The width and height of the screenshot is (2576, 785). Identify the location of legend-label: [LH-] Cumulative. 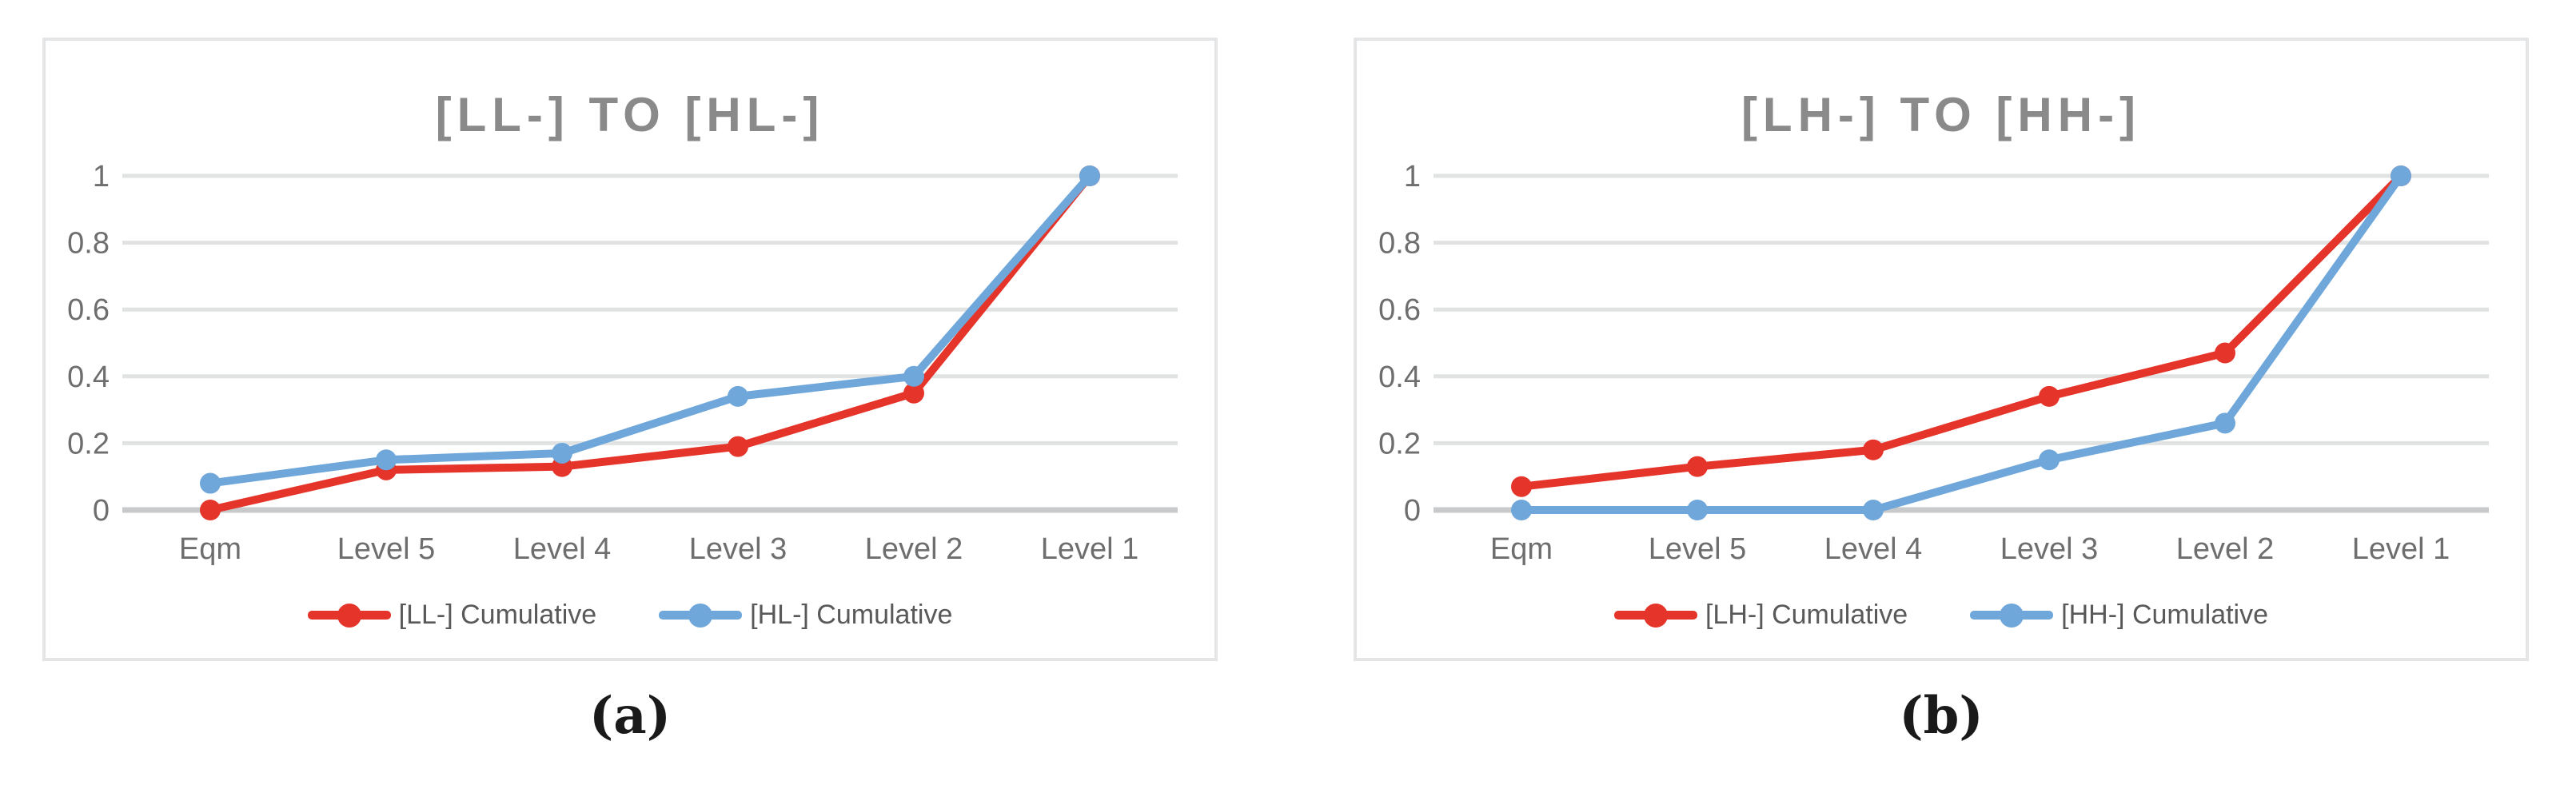
(1806, 615).